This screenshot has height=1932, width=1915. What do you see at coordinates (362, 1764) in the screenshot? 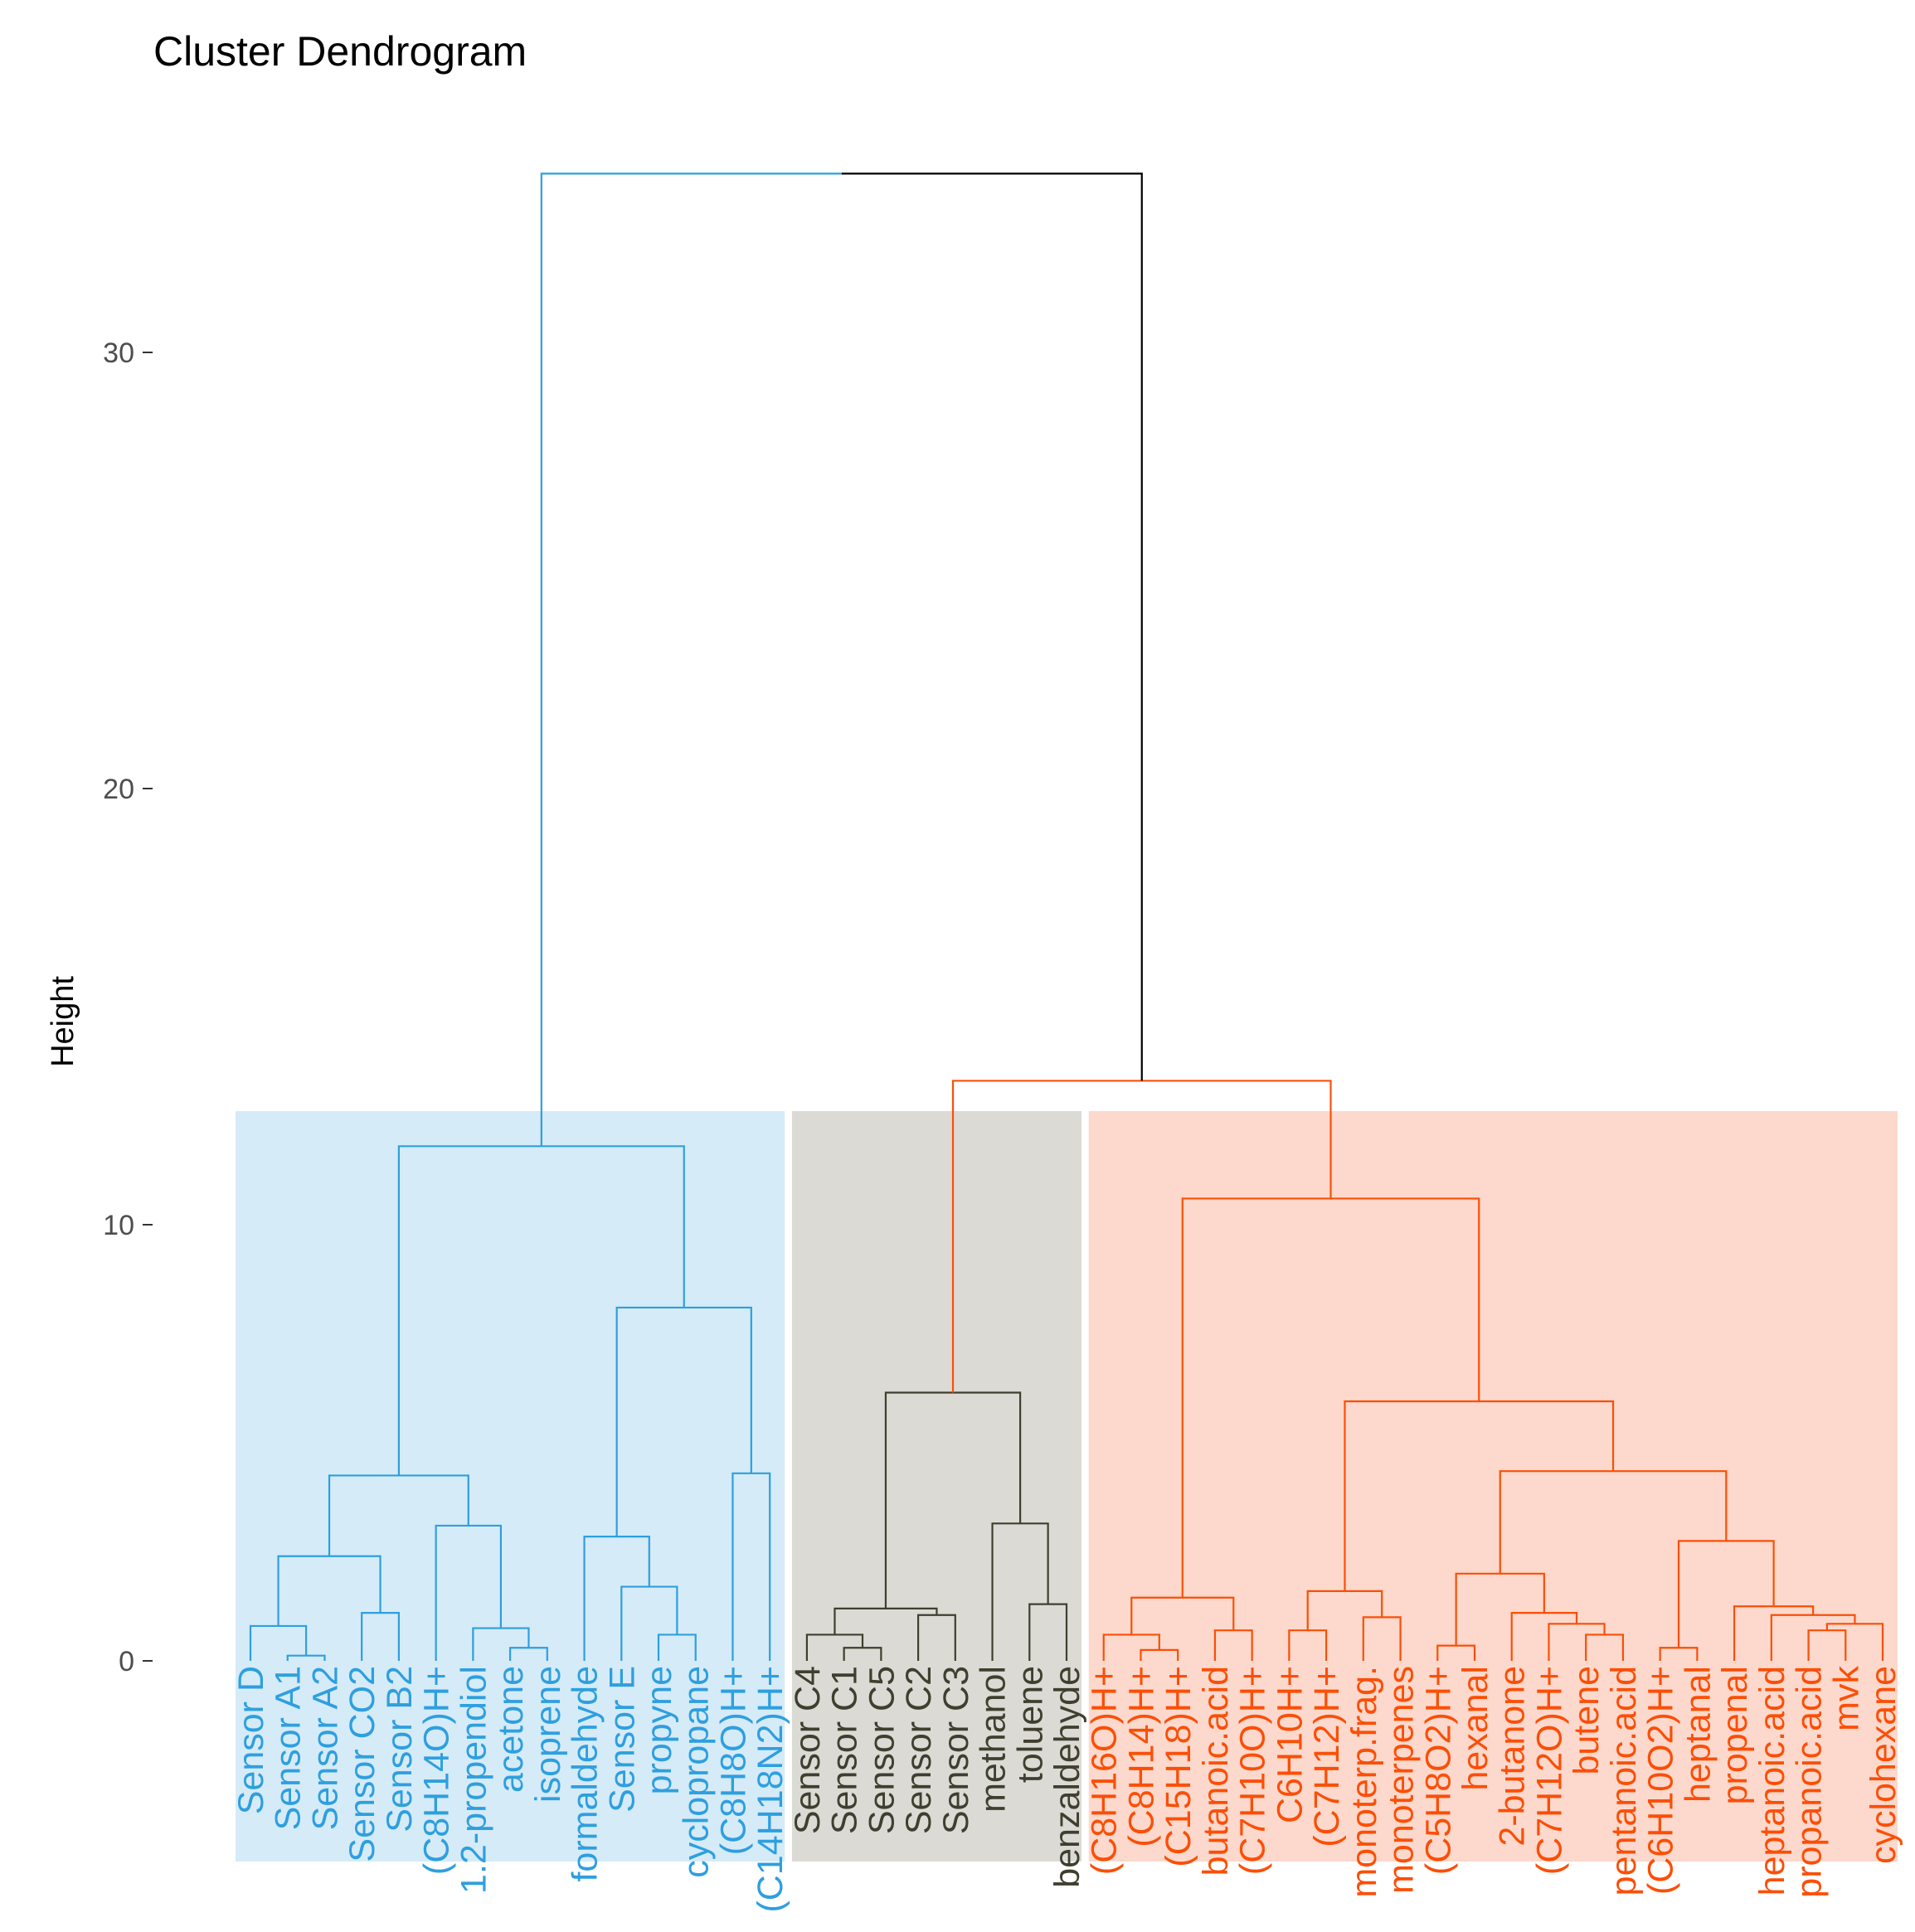
I see `leaf-label-4: Sensor CO2` at bounding box center [362, 1764].